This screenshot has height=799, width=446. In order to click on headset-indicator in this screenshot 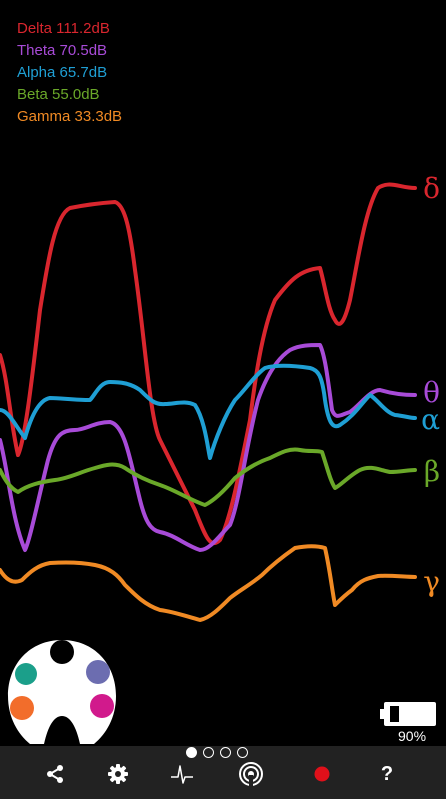, I will do `click(62, 692)`.